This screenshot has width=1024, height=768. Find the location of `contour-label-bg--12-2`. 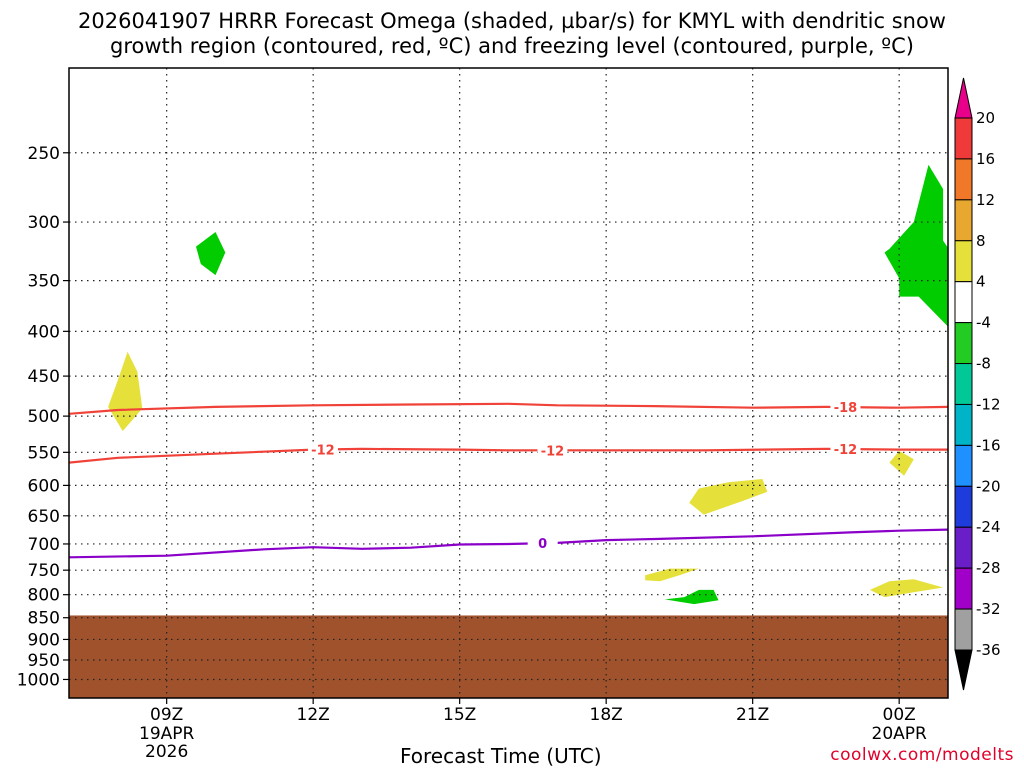

contour-label-bg--12-2 is located at coordinates (845, 449).